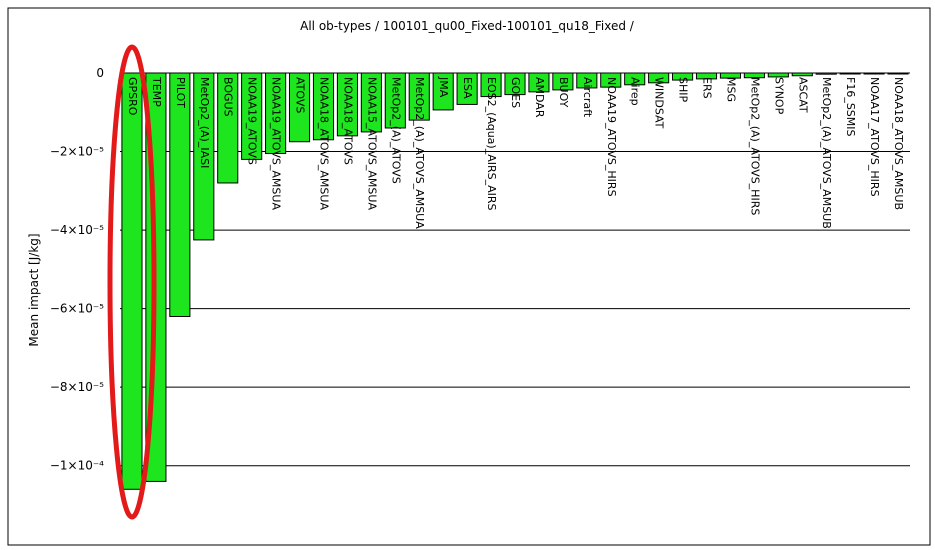 This screenshot has width=935, height=550. What do you see at coordinates (826, 153) in the screenshot?
I see `x-tick-label: MetOp2_(A)_ATOVS_AMSUB` at bounding box center [826, 153].